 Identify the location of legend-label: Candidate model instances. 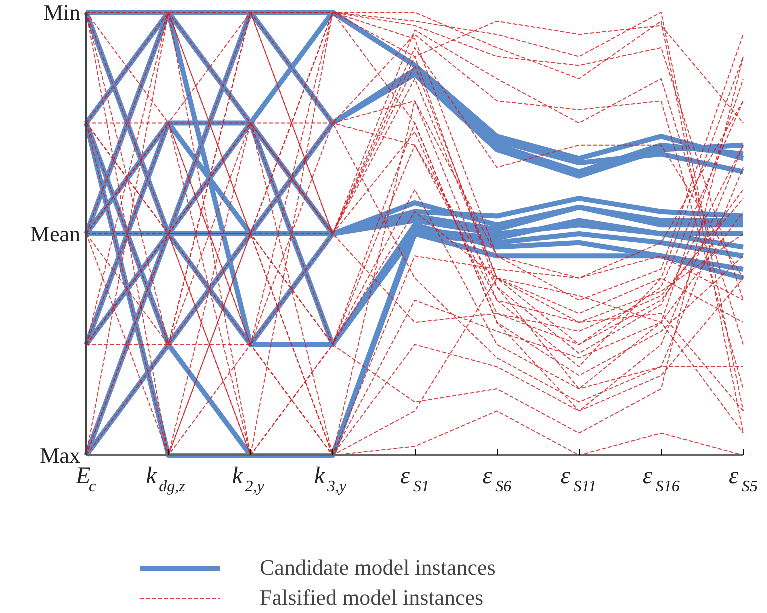
(378, 568).